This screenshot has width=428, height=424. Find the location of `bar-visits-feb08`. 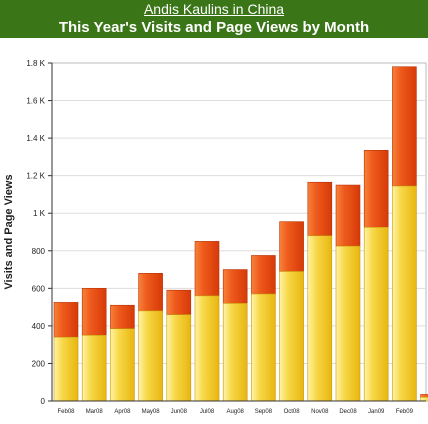

bar-visits-feb08 is located at coordinates (66, 369).